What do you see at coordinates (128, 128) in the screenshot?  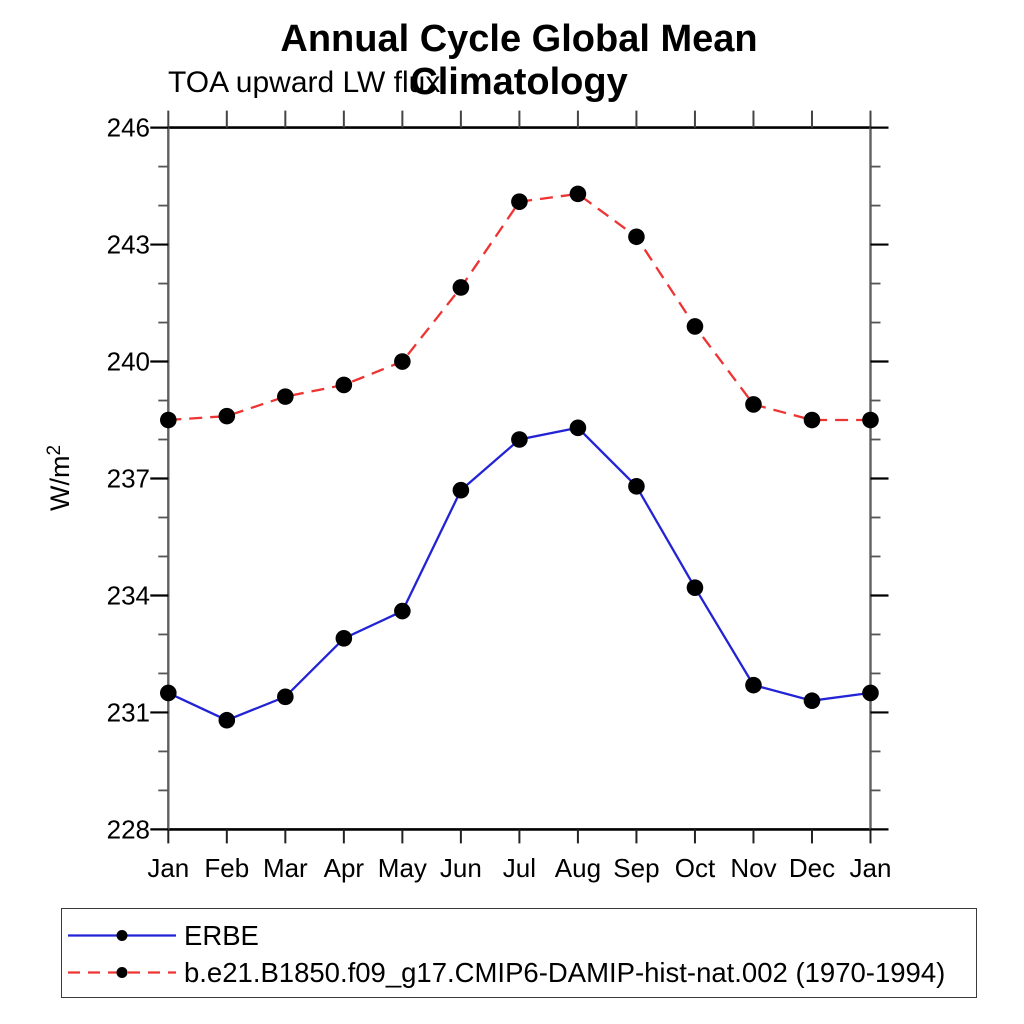 I see `y-tick-label: 246` at bounding box center [128, 128].